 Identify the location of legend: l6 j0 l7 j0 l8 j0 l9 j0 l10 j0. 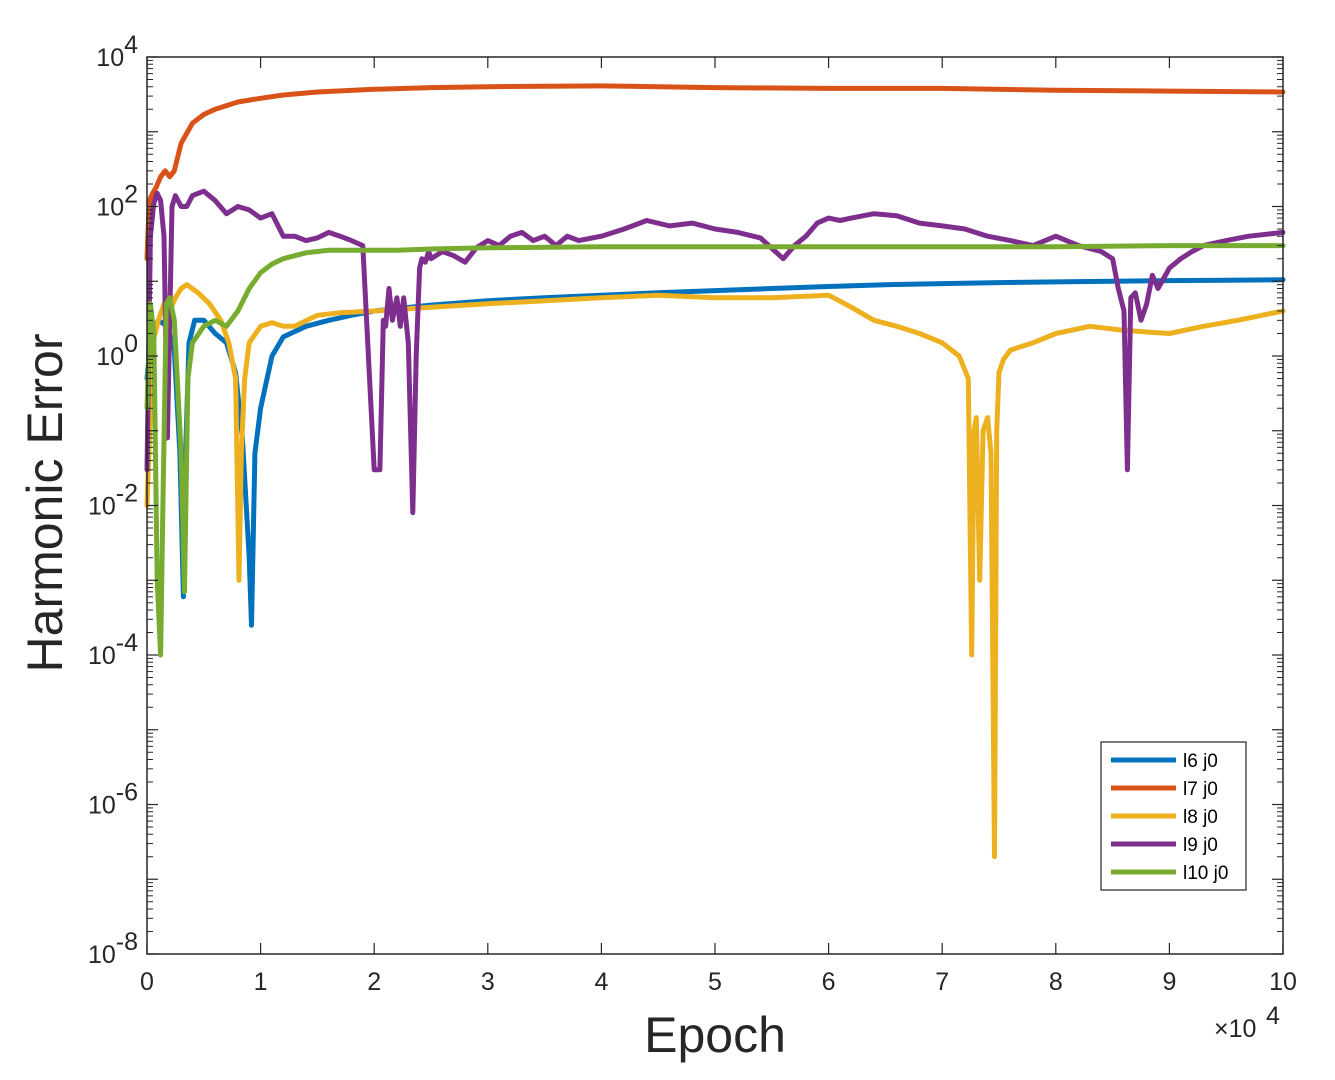
(1173, 816).